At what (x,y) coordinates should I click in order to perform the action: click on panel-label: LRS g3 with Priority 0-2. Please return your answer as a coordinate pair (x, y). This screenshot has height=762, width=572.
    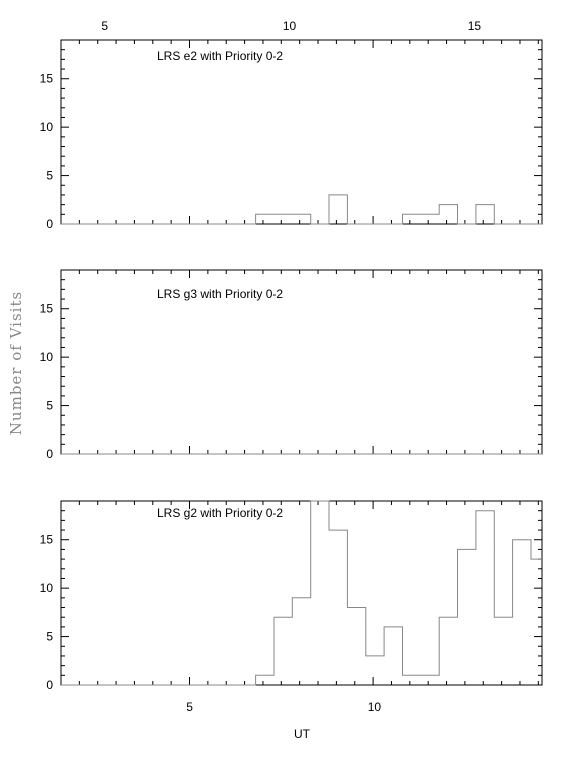
    Looking at the image, I should click on (220, 294).